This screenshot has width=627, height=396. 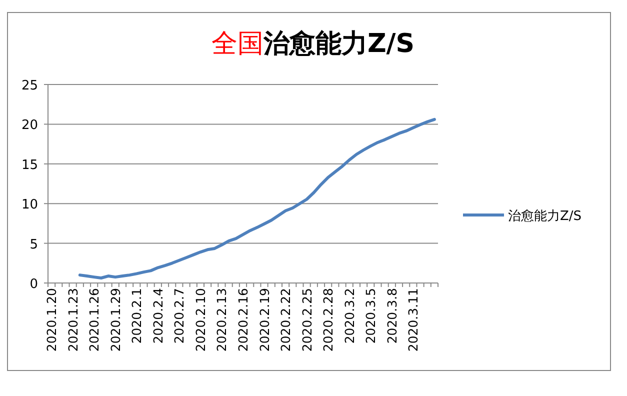 What do you see at coordinates (306, 320) in the screenshot?
I see `x-tick-label: 2020.2.25` at bounding box center [306, 320].